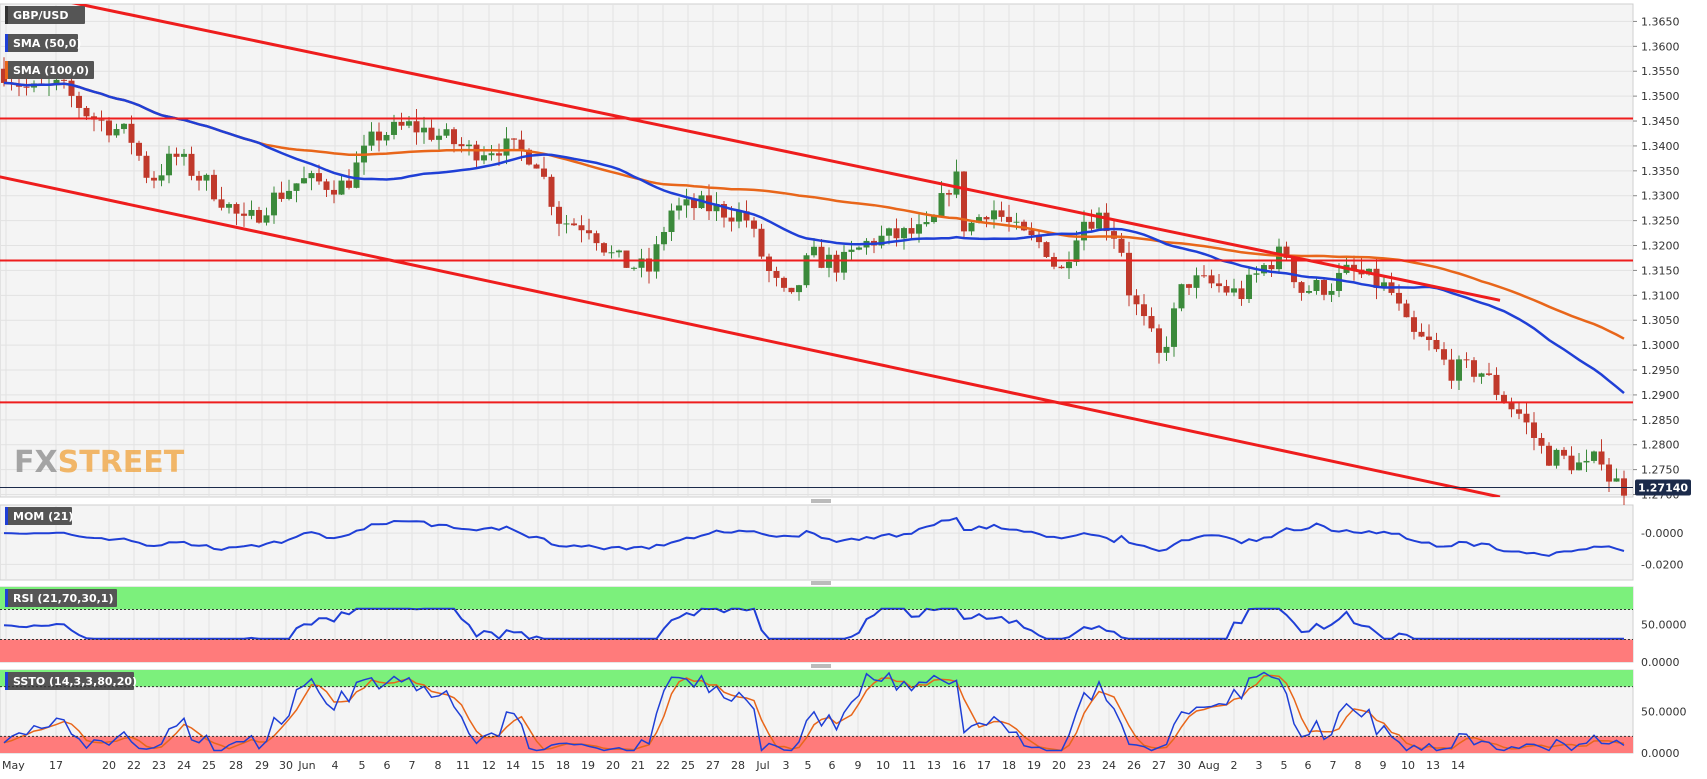  I want to click on x-tick-label-46: Aug, so click(1208, 765).